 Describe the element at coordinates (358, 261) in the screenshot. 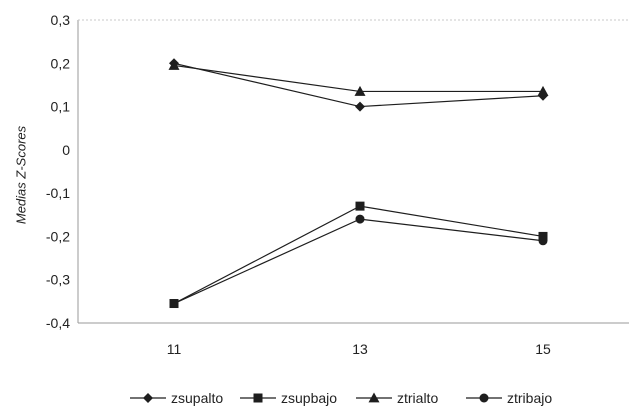

I see `series-line-ztribajo` at that location.